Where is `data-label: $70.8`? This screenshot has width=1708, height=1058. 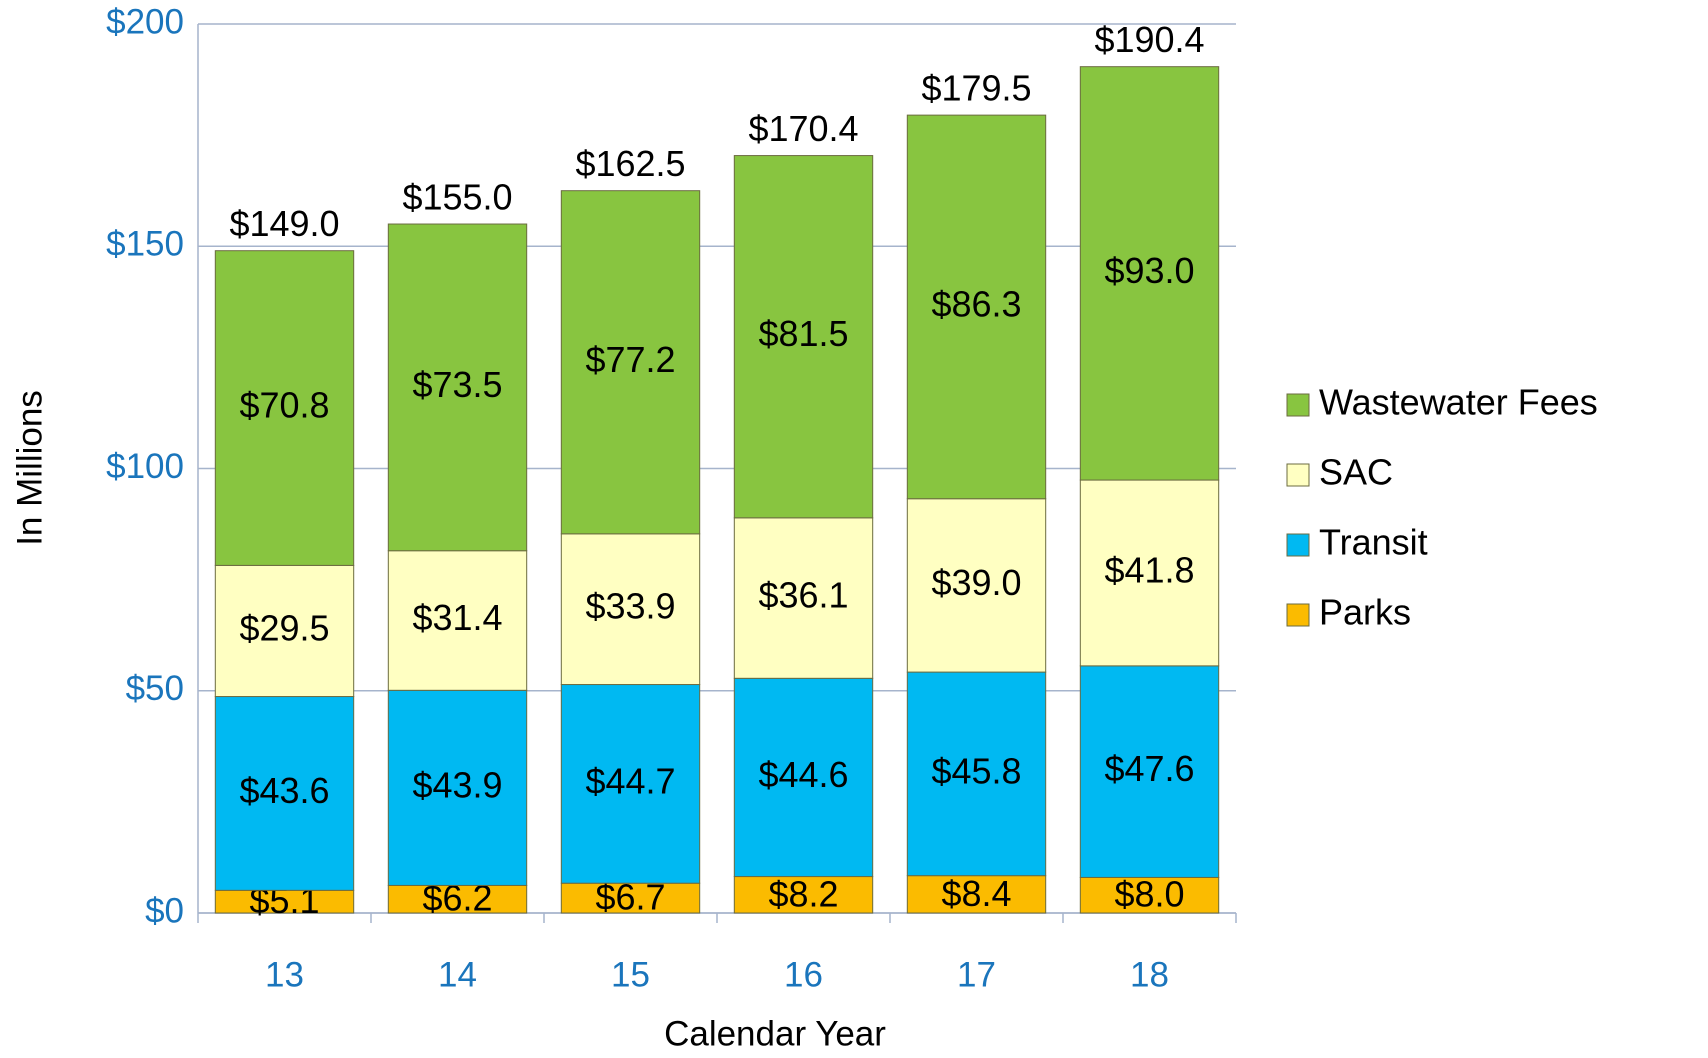
data-label: $70.8 is located at coordinates (284, 405).